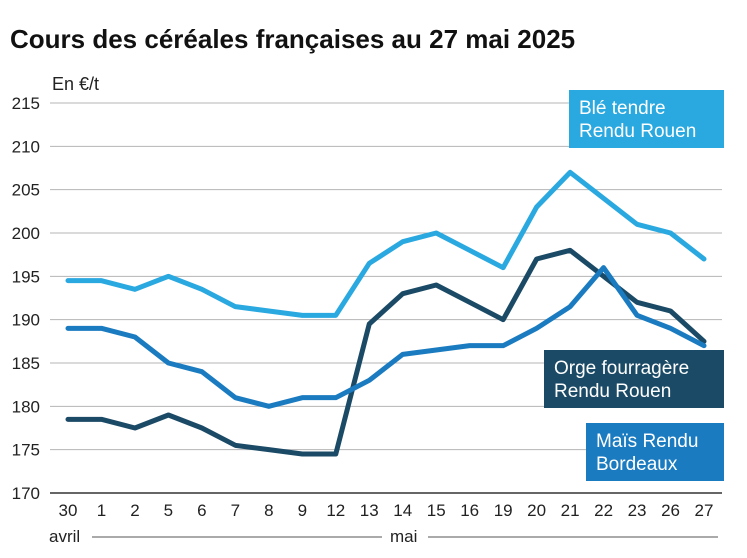 The image size is (747, 558). Describe the element at coordinates (26, 450) in the screenshot. I see `y-tick-label: 175` at that location.